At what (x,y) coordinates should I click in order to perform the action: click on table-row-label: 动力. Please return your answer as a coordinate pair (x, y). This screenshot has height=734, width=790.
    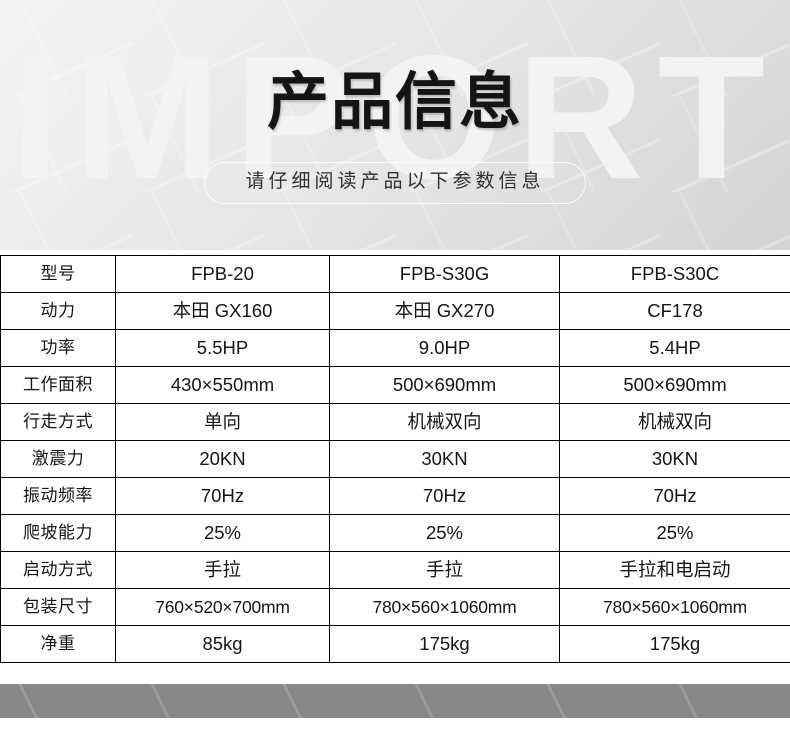
    Looking at the image, I should click on (58, 311).